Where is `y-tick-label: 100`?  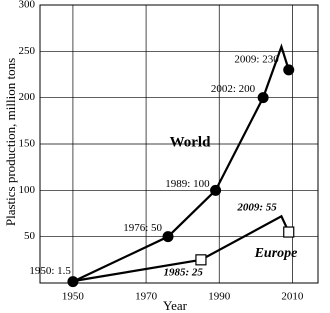
y-tick-label: 100 is located at coordinates (27, 190).